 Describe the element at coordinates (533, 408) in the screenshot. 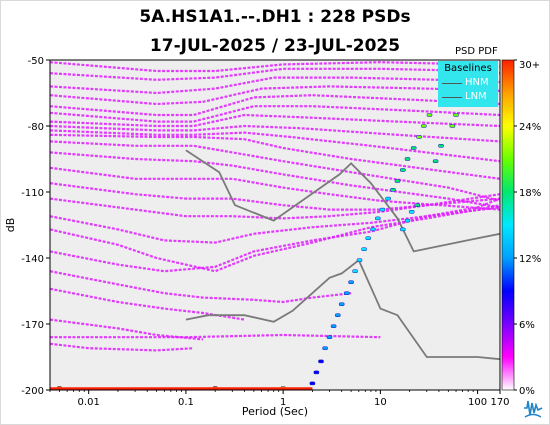

I see `iris-logo-icon` at that location.